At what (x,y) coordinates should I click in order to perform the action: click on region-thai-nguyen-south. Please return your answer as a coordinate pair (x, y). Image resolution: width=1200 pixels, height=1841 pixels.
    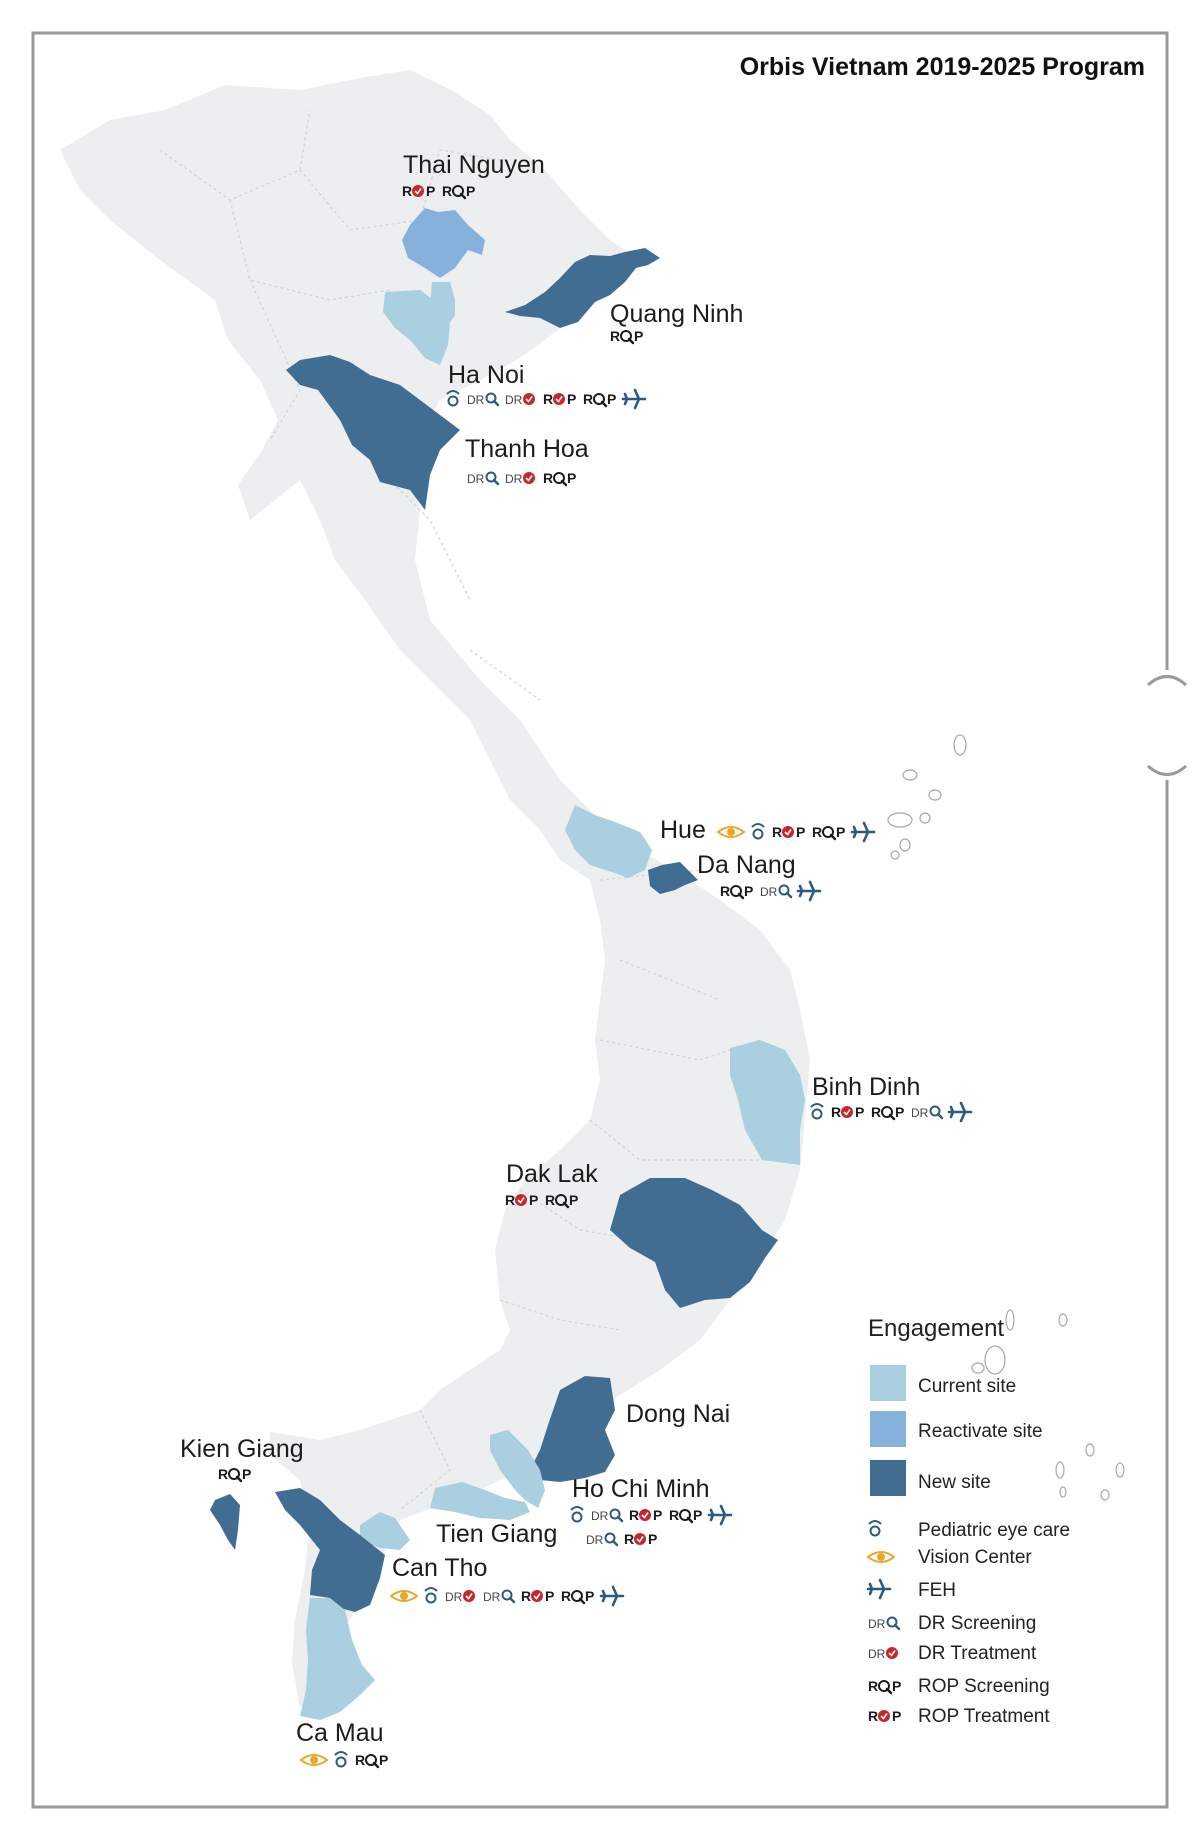
    Looking at the image, I should click on (442, 303).